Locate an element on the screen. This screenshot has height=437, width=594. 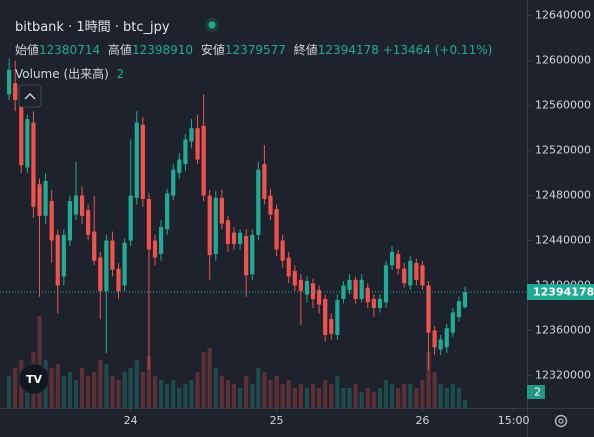
settings-icon is located at coordinates (561, 421).